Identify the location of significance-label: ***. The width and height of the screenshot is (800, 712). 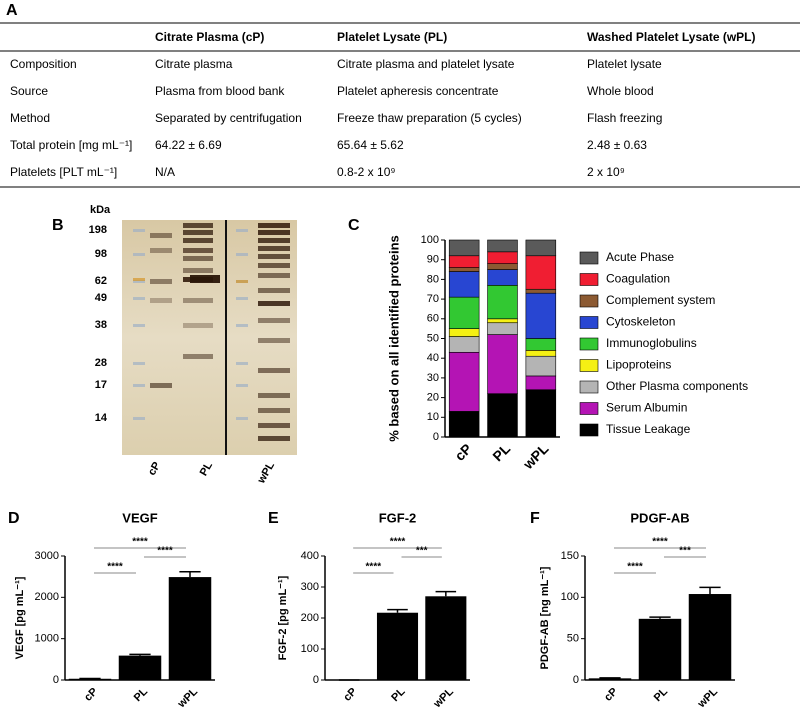
(685, 551).